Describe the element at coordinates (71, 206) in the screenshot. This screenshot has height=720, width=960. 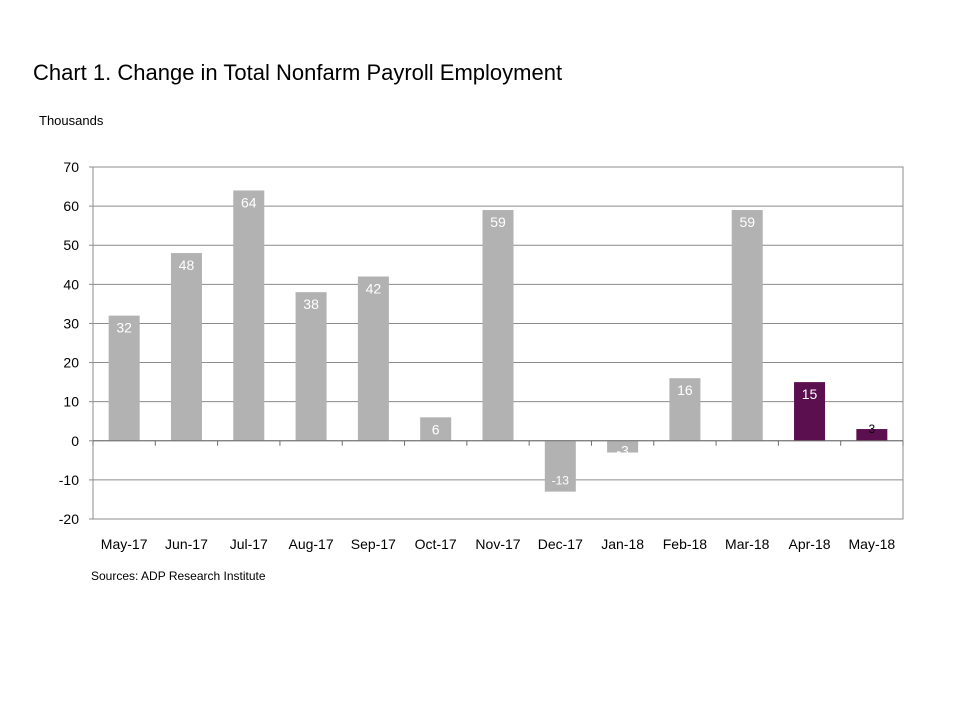
I see `y-tick-label: 60` at that location.